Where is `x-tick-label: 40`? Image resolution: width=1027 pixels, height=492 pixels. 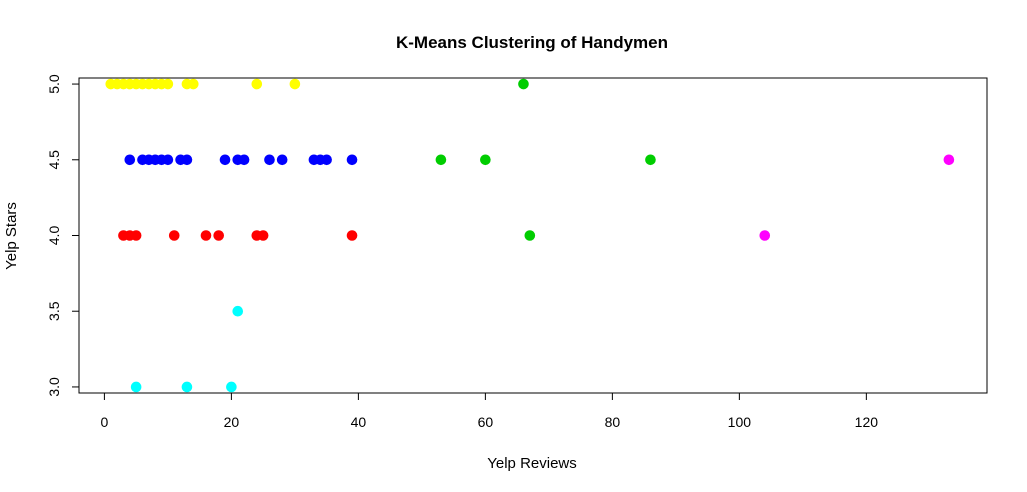
x-tick-label: 40 is located at coordinates (359, 422).